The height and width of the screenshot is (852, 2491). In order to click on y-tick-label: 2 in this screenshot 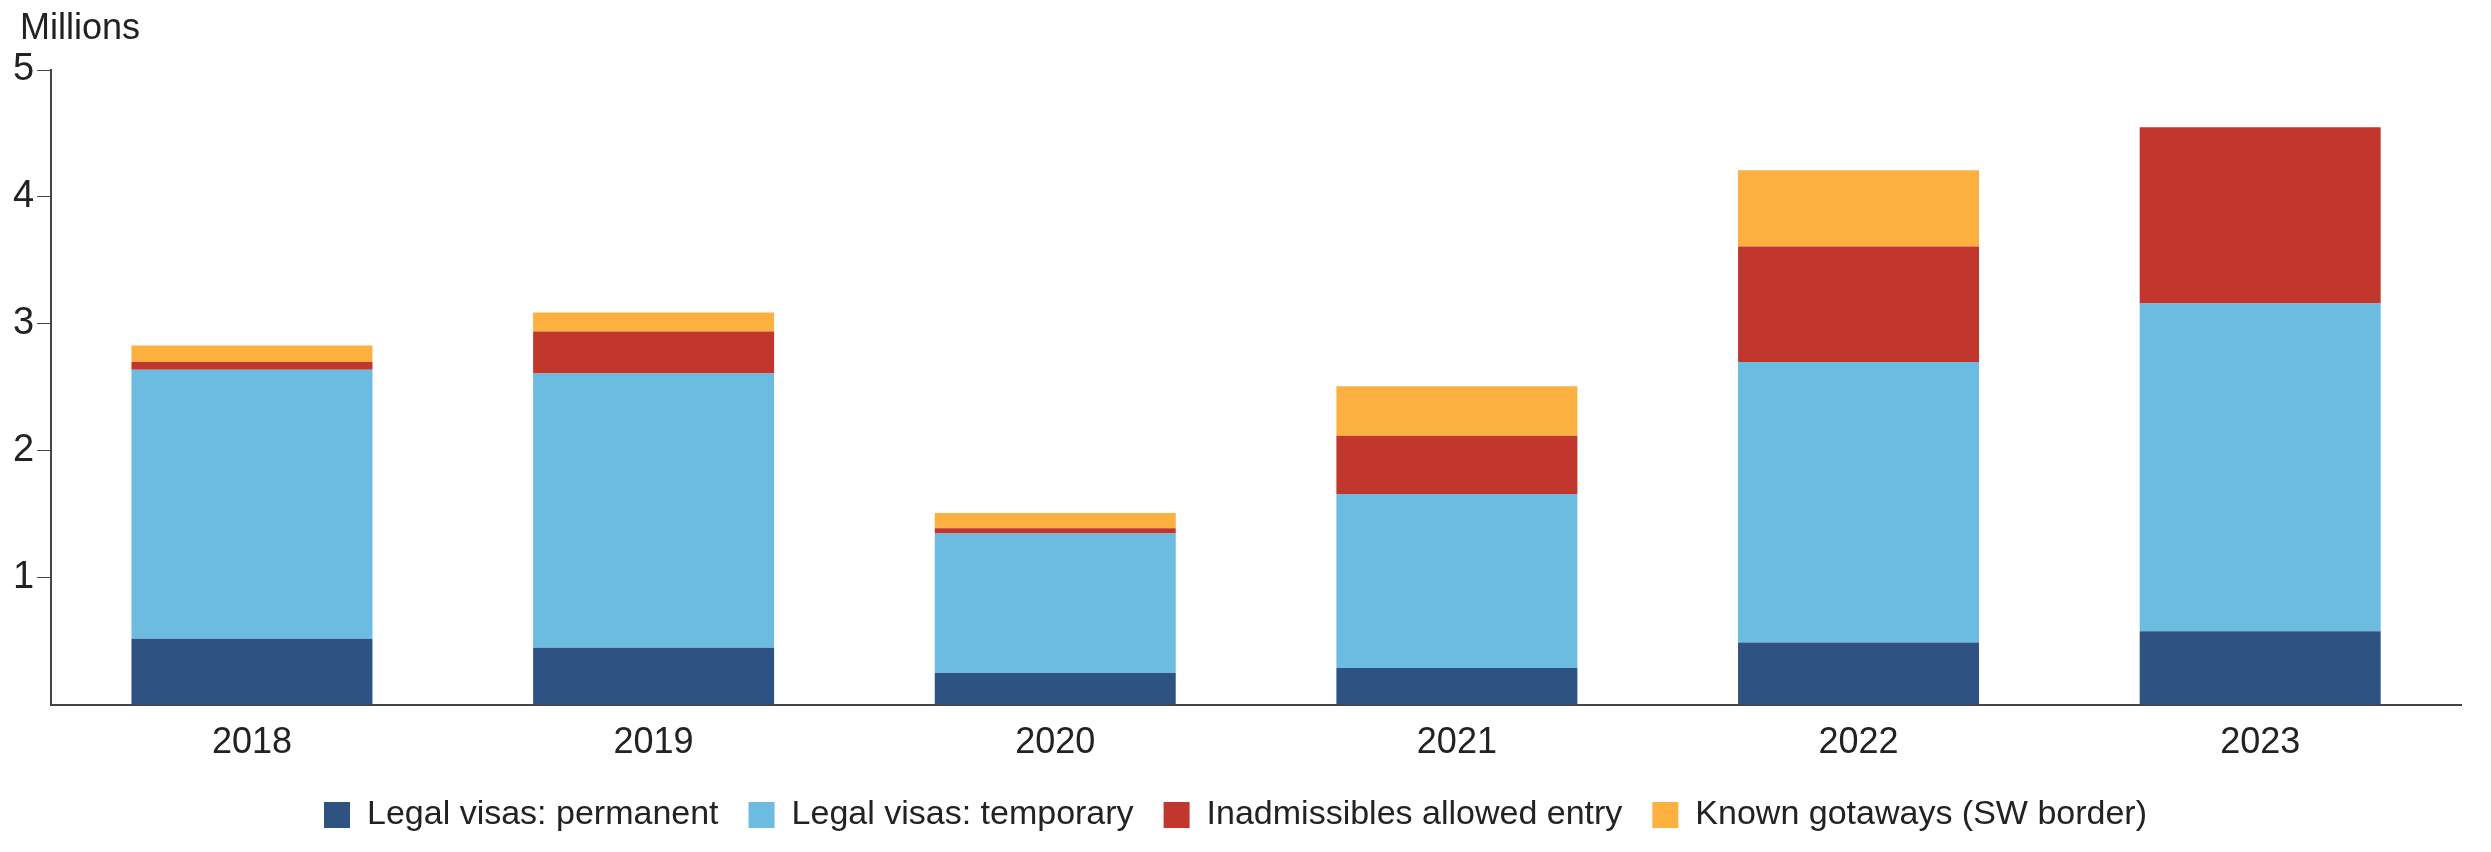, I will do `click(23, 448)`.